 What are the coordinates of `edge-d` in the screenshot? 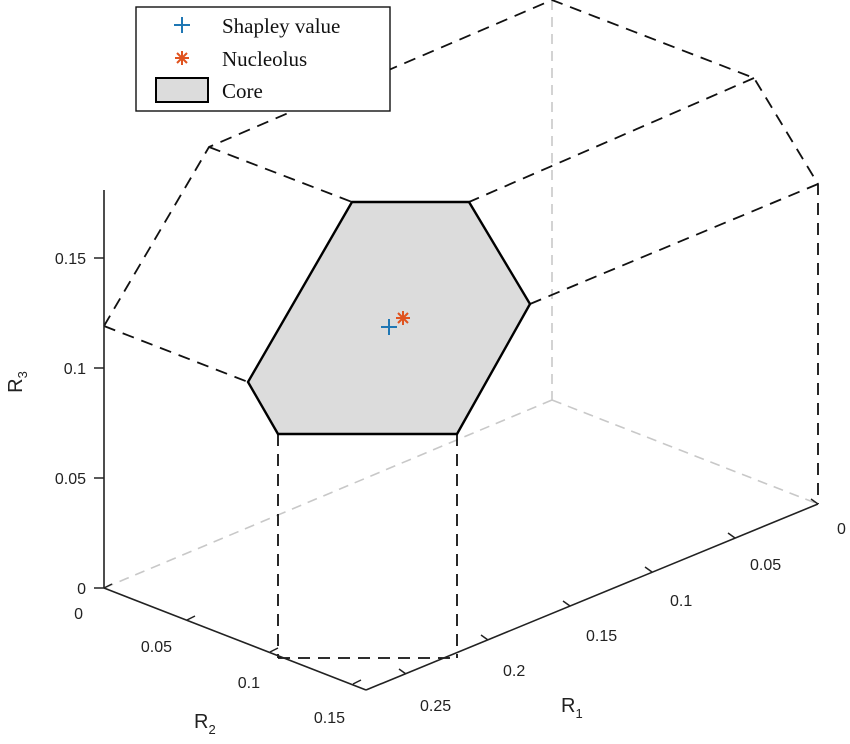 It's located at (176, 354).